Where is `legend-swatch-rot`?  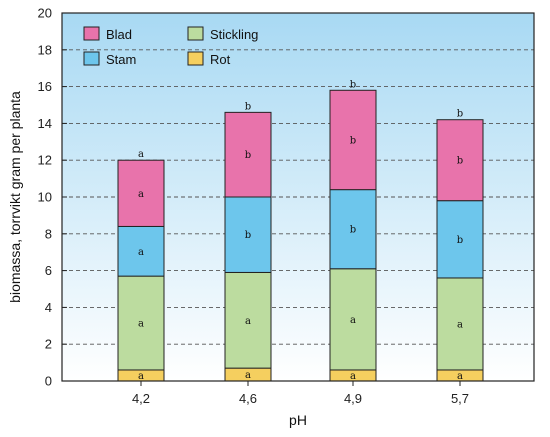 legend-swatch-rot is located at coordinates (195, 58).